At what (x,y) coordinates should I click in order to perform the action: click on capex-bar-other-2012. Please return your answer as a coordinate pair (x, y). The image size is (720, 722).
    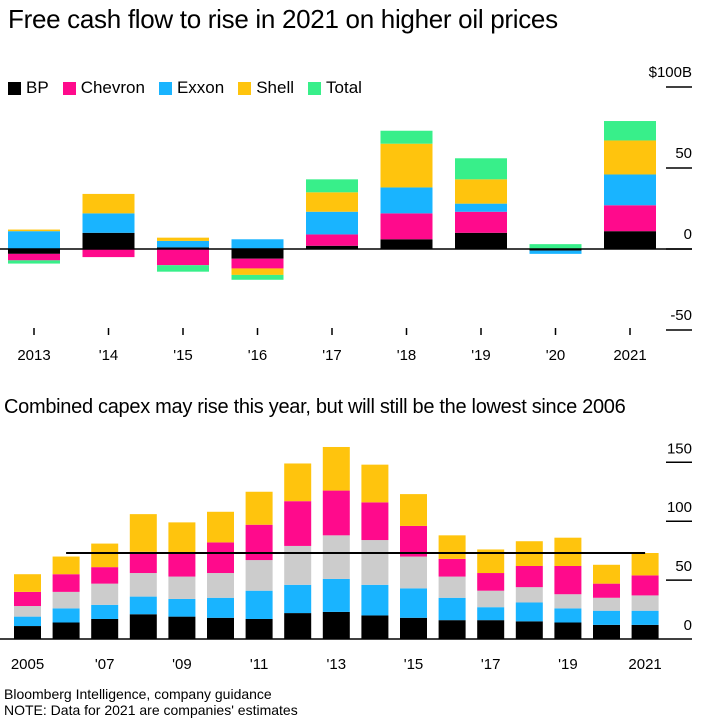
    Looking at the image, I should click on (298, 565).